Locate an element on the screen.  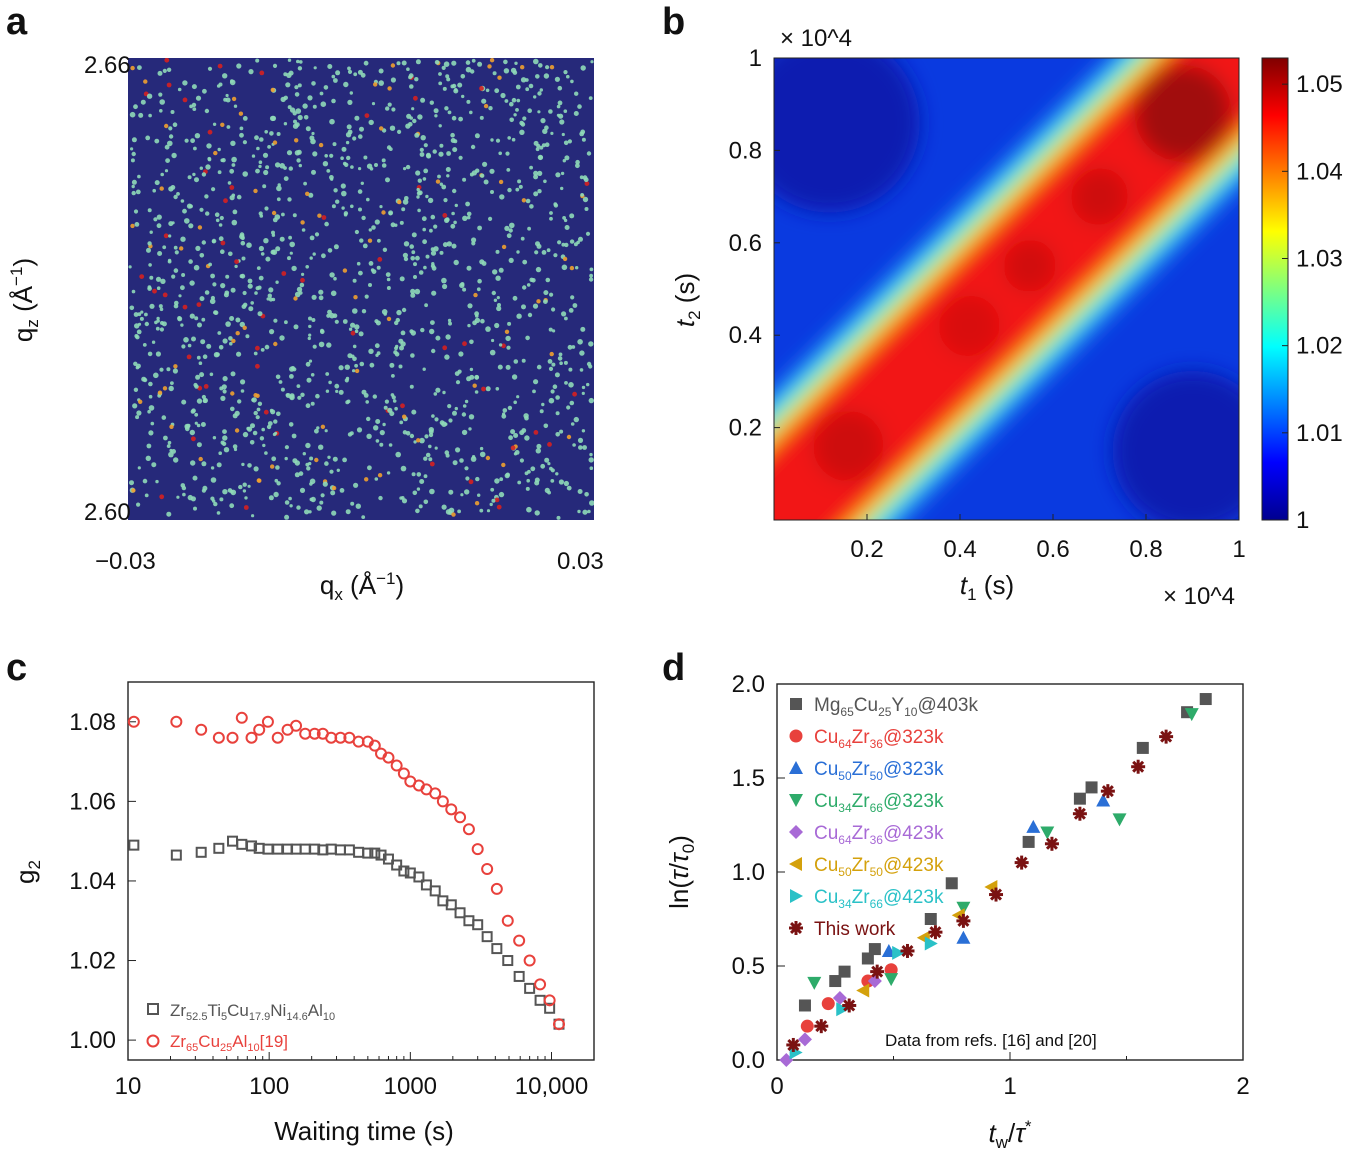
c-ytick-label: 1.00 is located at coordinates (92, 1040).